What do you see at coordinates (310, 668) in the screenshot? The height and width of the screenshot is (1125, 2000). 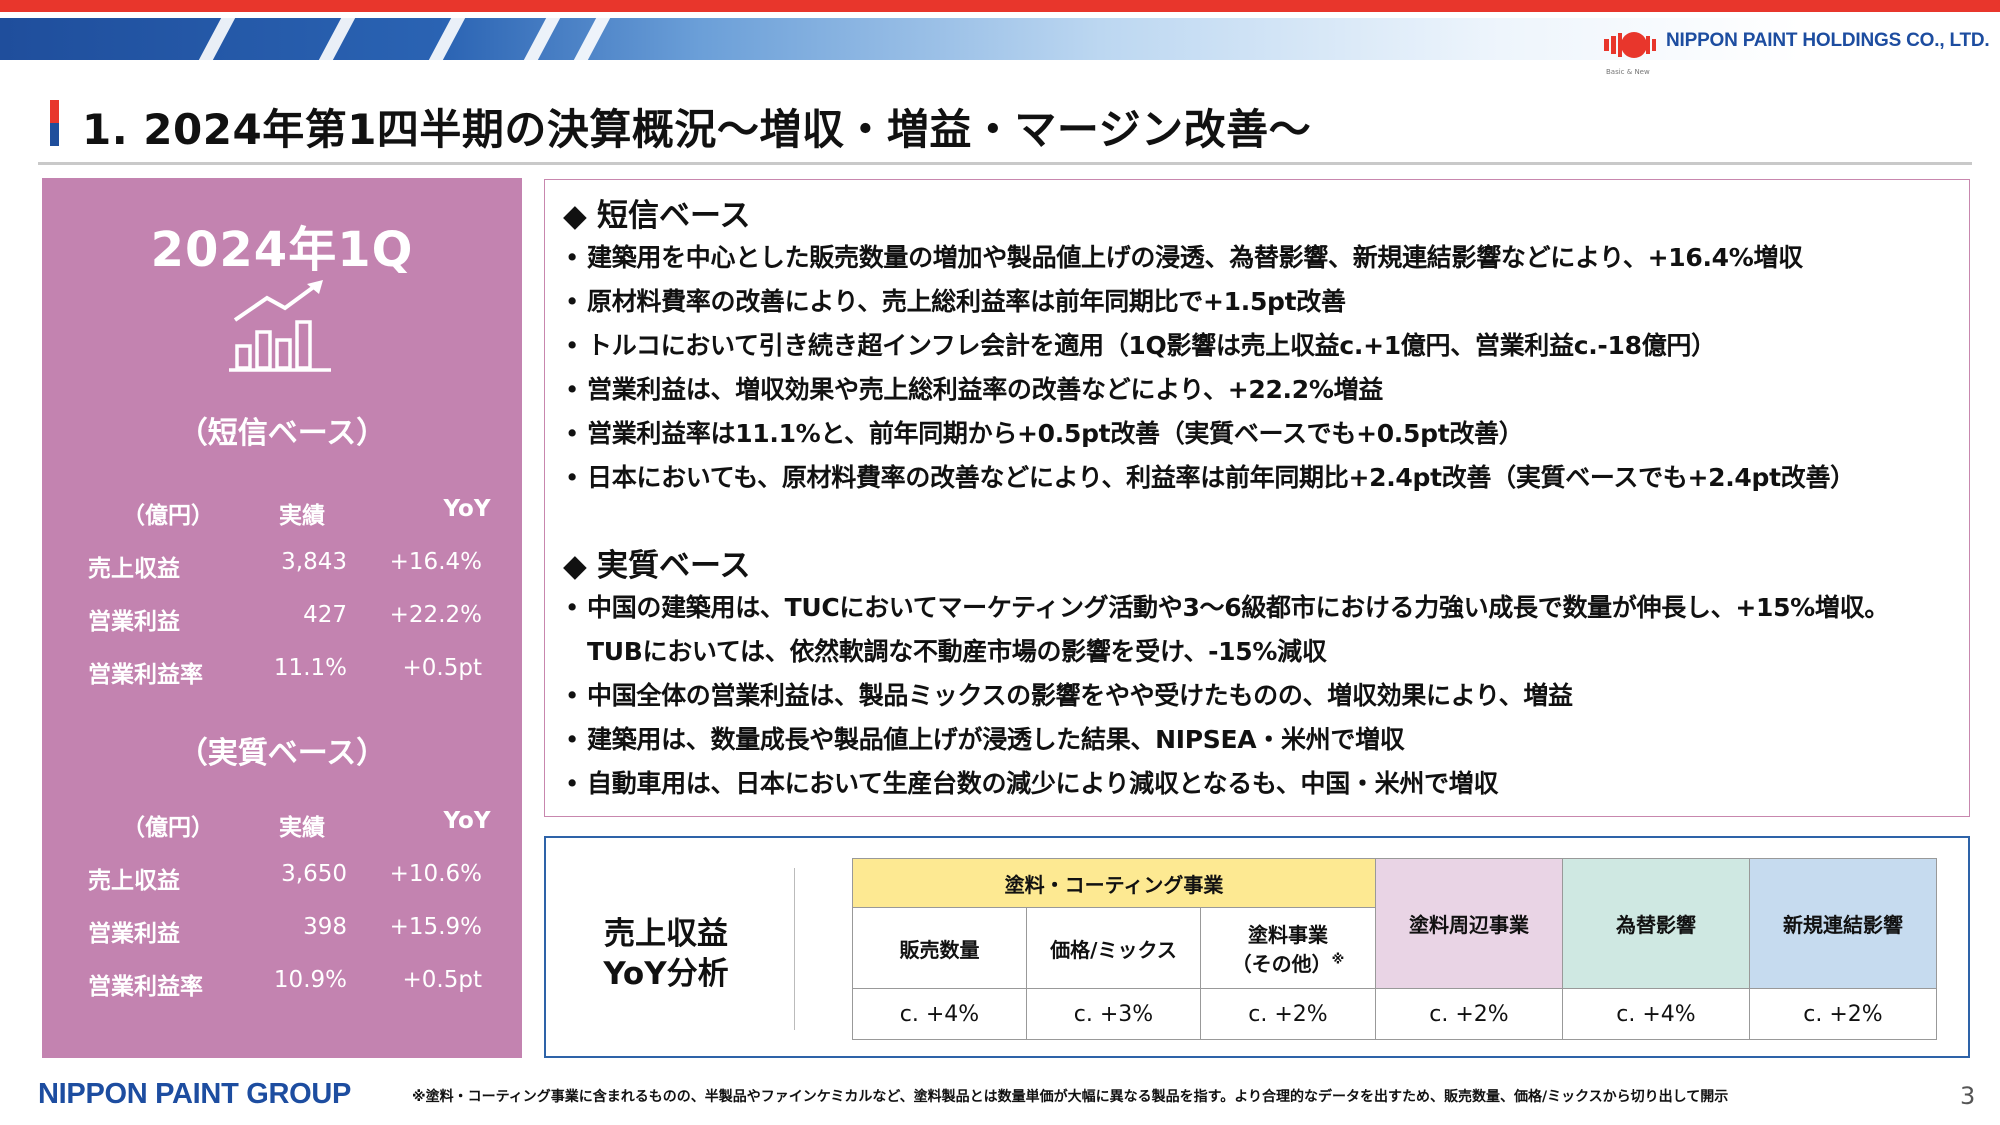 I see `kpi-actual: 11.1%` at bounding box center [310, 668].